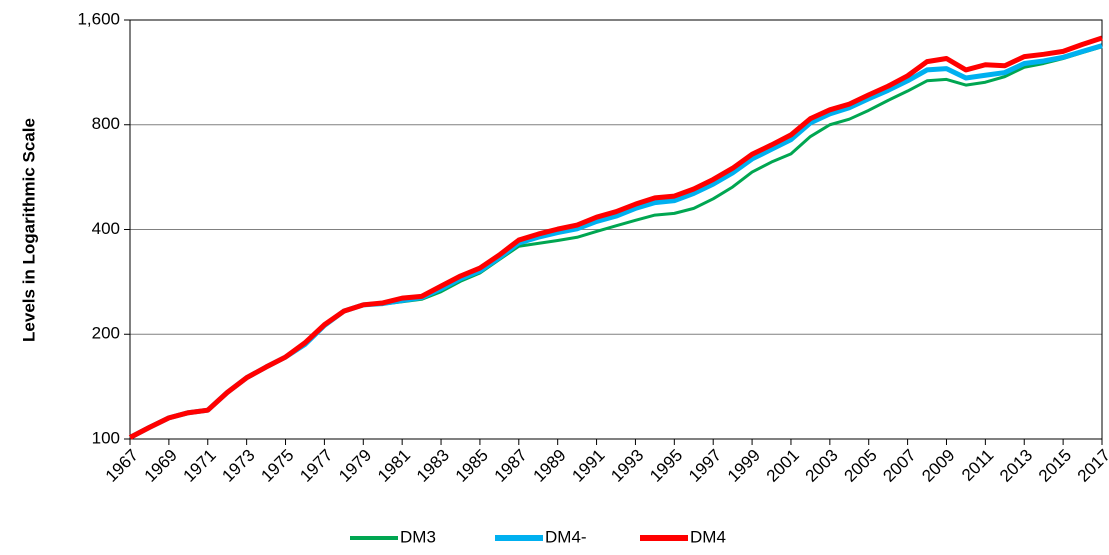 The image size is (1109, 555). What do you see at coordinates (238, 466) in the screenshot?
I see `x-tick-label: 1973` at bounding box center [238, 466].